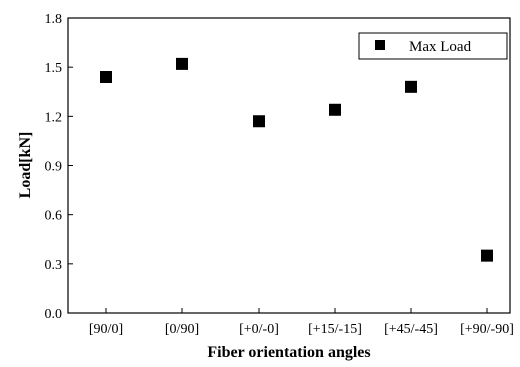 This screenshot has height=367, width=520. Describe the element at coordinates (54, 265) in the screenshot. I see `y-tick-label: 0.3` at that location.